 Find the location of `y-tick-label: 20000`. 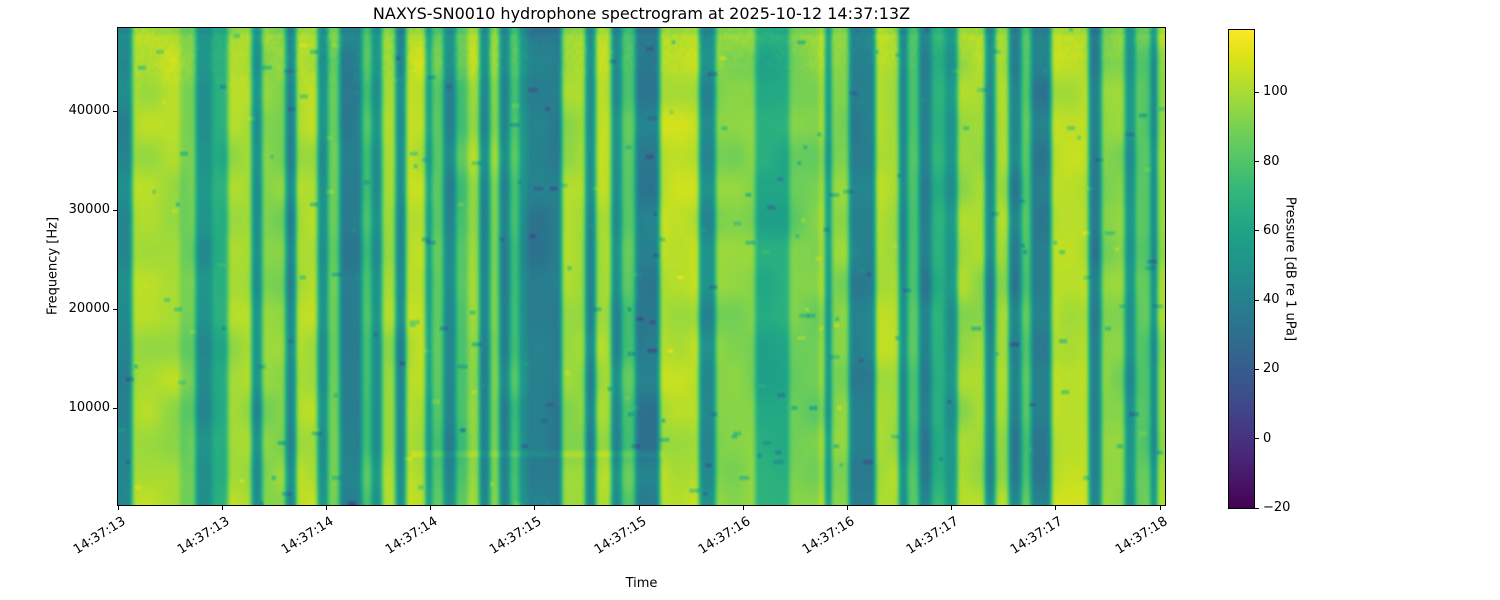

y-tick-label: 20000 is located at coordinates (89, 309).